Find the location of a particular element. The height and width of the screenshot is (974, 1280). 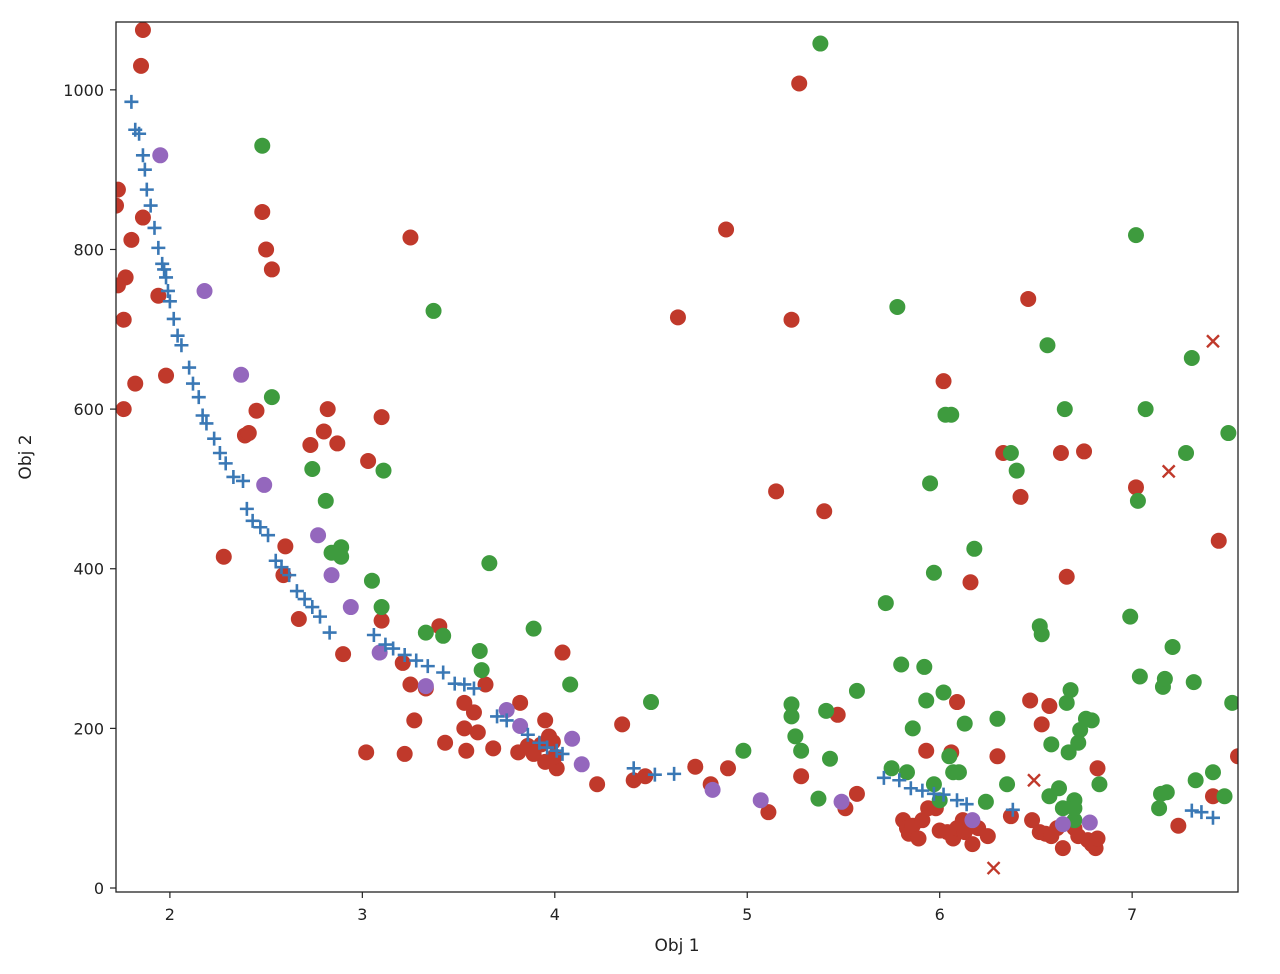

y-axis: 0 200 400 600 800 1000 is located at coordinates (89, 489).